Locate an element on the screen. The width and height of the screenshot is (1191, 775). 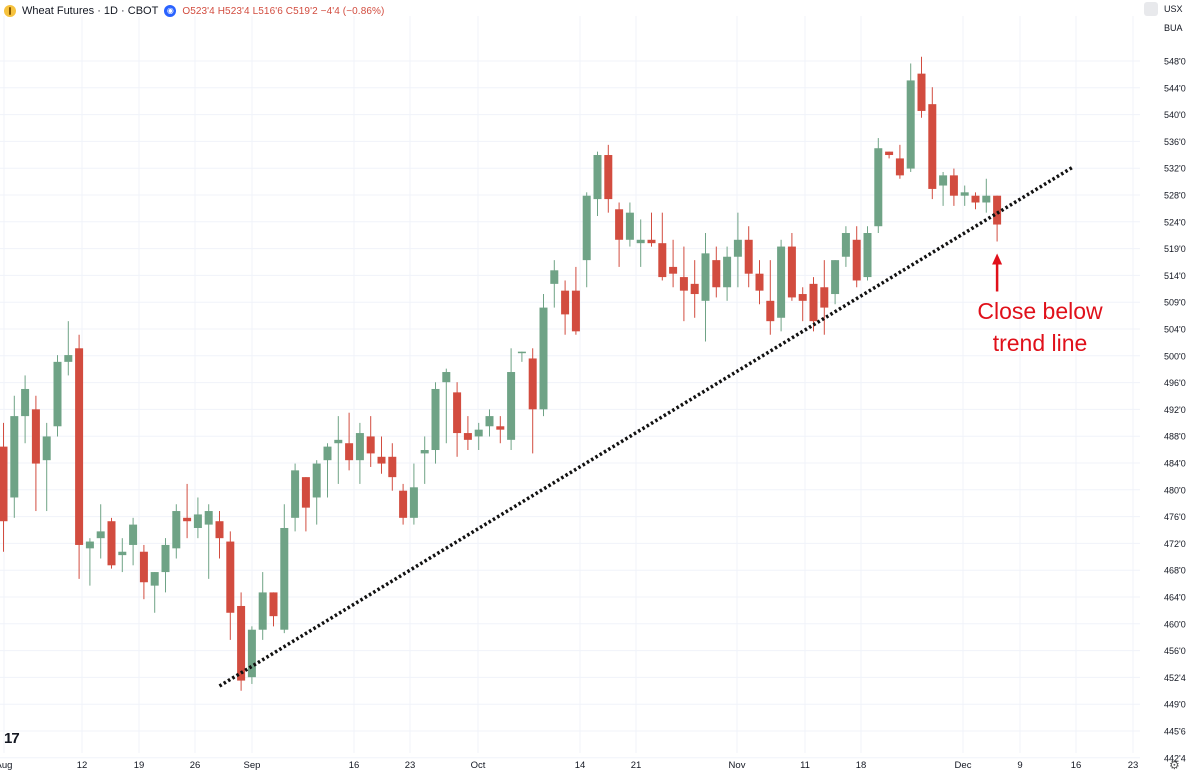
gear-icon: ⚙ is located at coordinates (1174, 765).